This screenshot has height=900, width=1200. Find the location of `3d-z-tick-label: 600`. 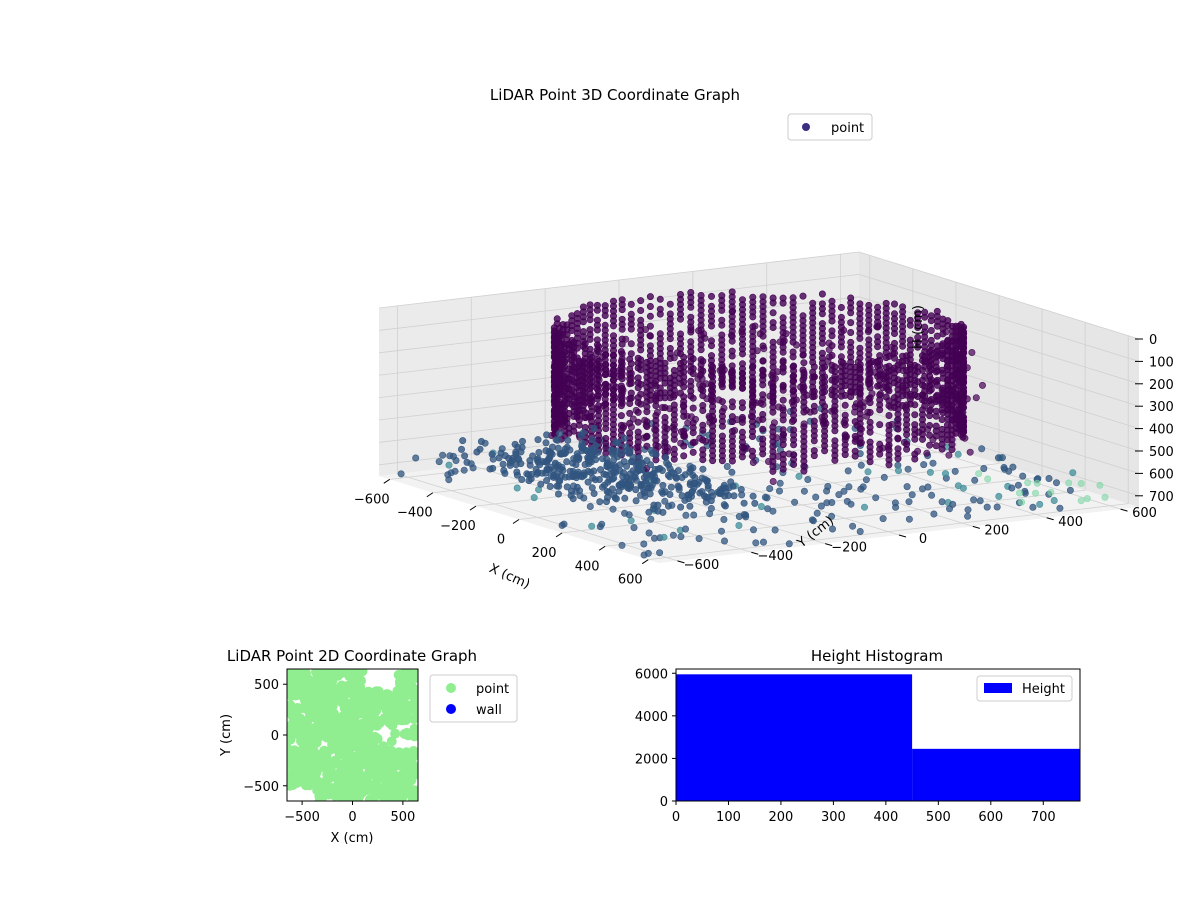

3d-z-tick-label: 600 is located at coordinates (1161, 474).